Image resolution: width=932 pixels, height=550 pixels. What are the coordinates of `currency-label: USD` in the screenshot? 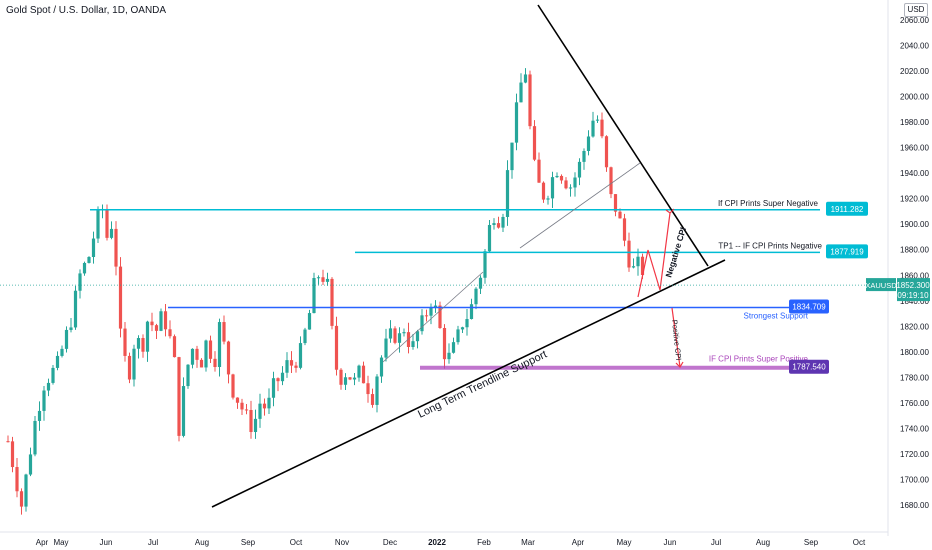 It's located at (916, 10).